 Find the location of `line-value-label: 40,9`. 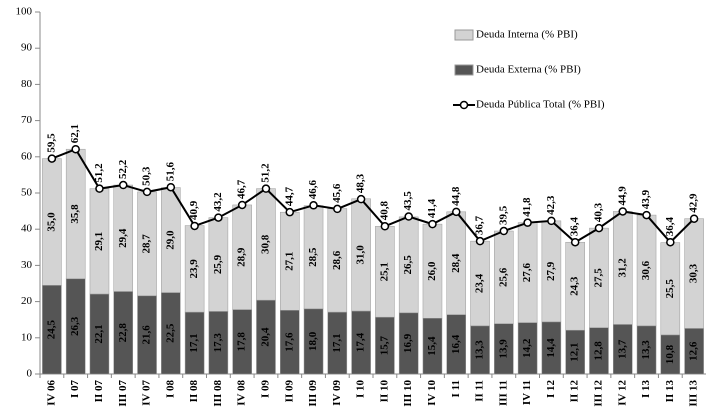

line-value-label: 40,9 is located at coordinates (194, 210).